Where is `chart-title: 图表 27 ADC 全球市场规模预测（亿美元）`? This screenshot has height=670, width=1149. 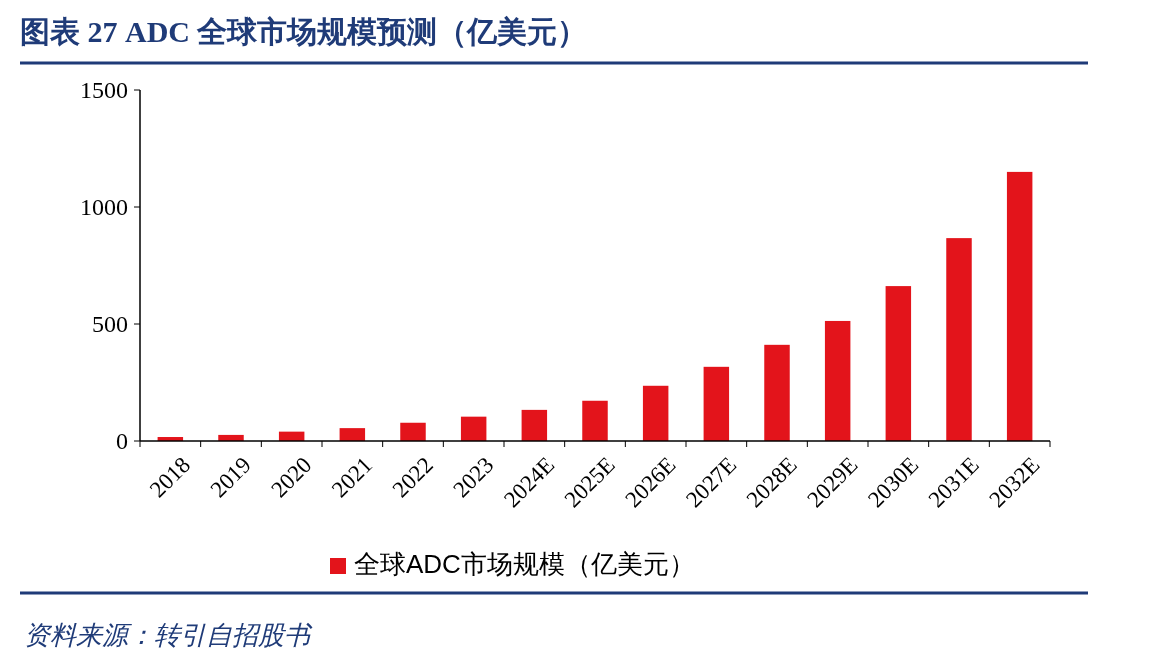
chart-title: 图表 27 ADC 全球市场规模预测（亿美元） is located at coordinates (304, 31).